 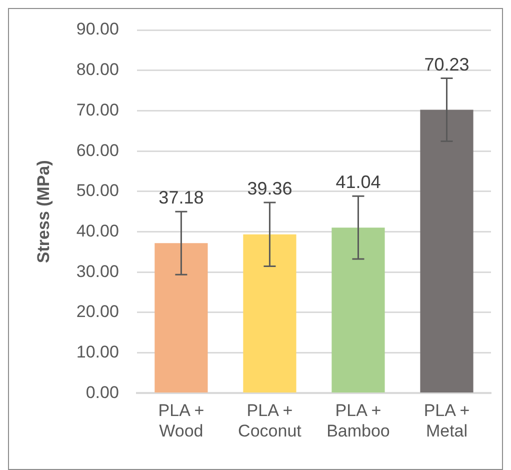 What do you see at coordinates (447, 420) in the screenshot?
I see `x-tick-label: PLA + Metal` at bounding box center [447, 420].